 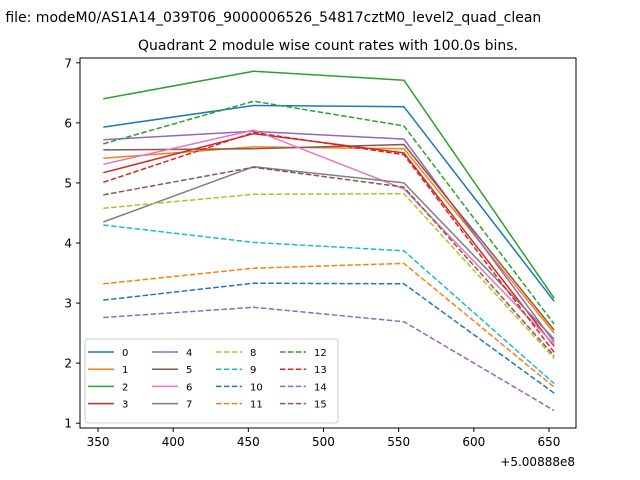 What do you see at coordinates (320, 387) in the screenshot?
I see `legend-label-14: 14` at bounding box center [320, 387].